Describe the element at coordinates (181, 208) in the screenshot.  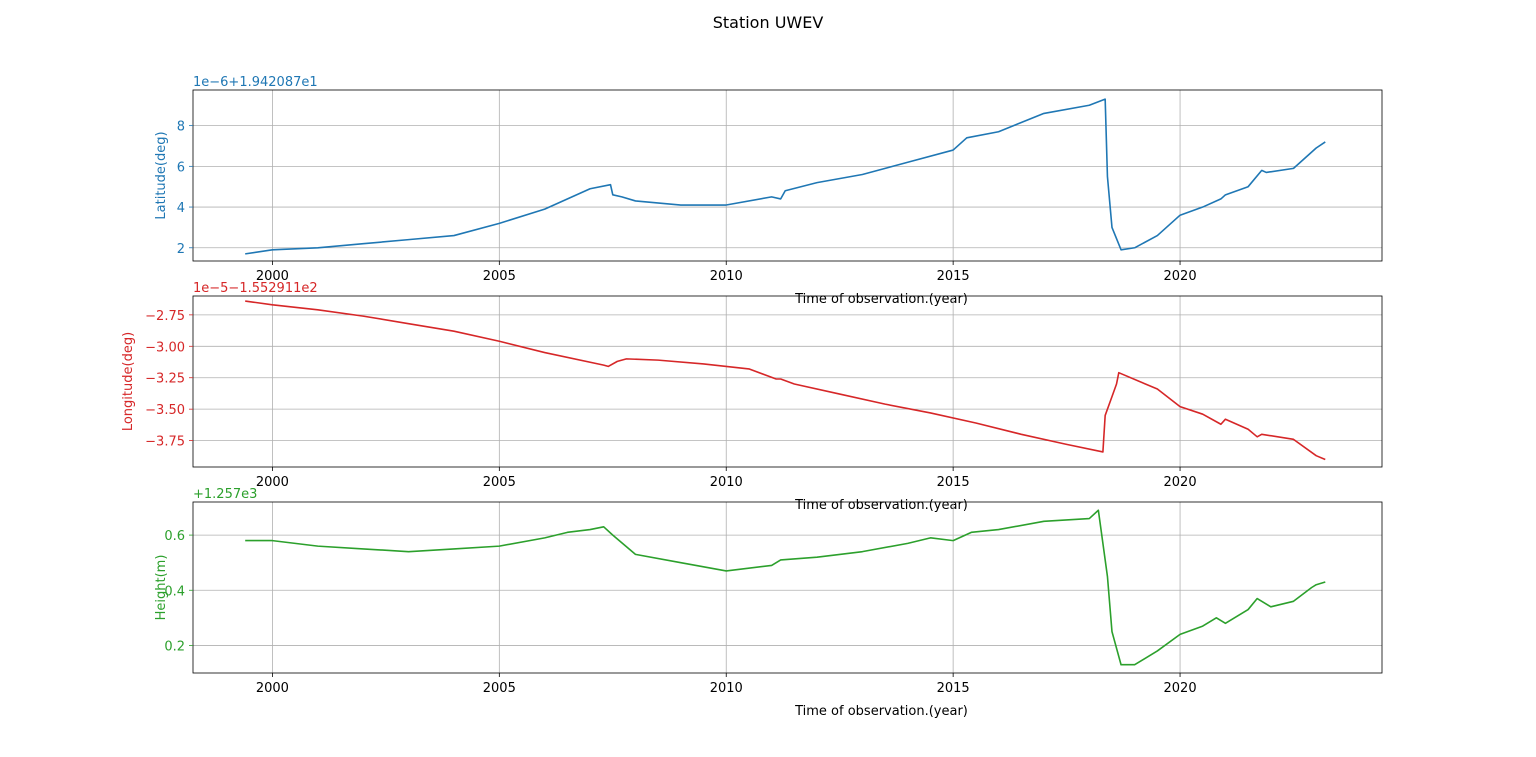
I see `y-tick-label: 4` at that location.